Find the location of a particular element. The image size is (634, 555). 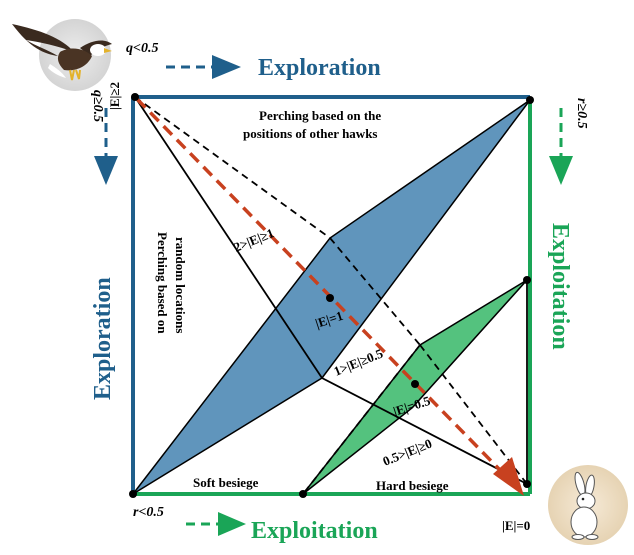

arrow-q-ge-head is located at coordinates (106, 170).